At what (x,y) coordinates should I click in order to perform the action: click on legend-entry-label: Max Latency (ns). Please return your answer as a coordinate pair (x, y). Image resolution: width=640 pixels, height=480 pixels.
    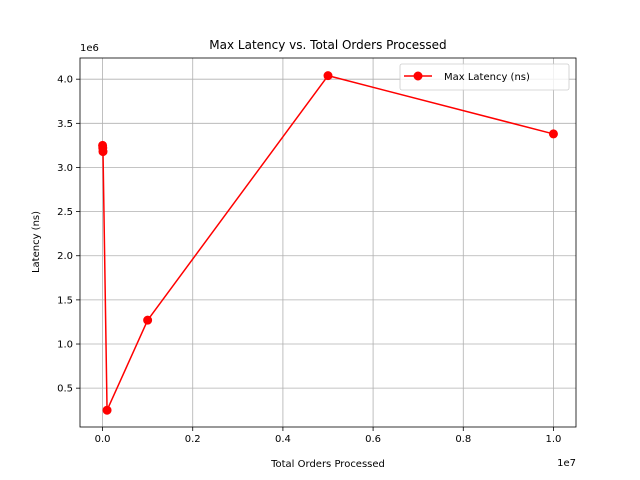
    Looking at the image, I should click on (487, 77).